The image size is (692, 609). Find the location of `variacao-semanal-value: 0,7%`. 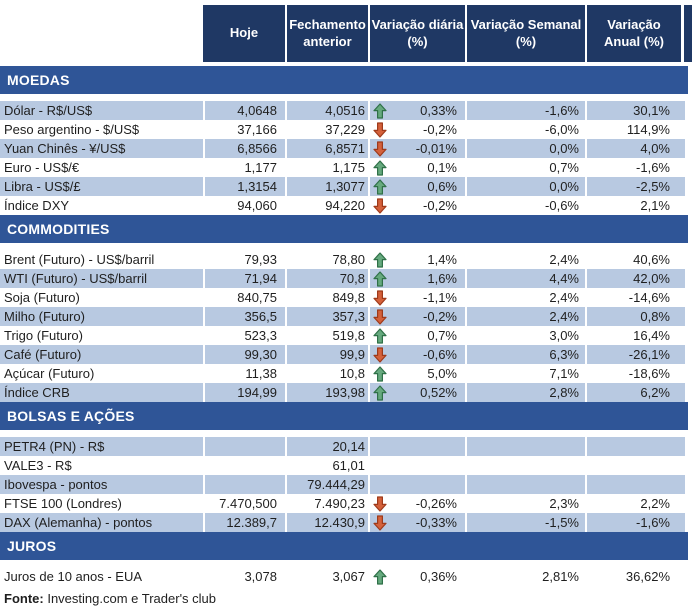

variacao-semanal-value: 0,7% is located at coordinates (525, 167).